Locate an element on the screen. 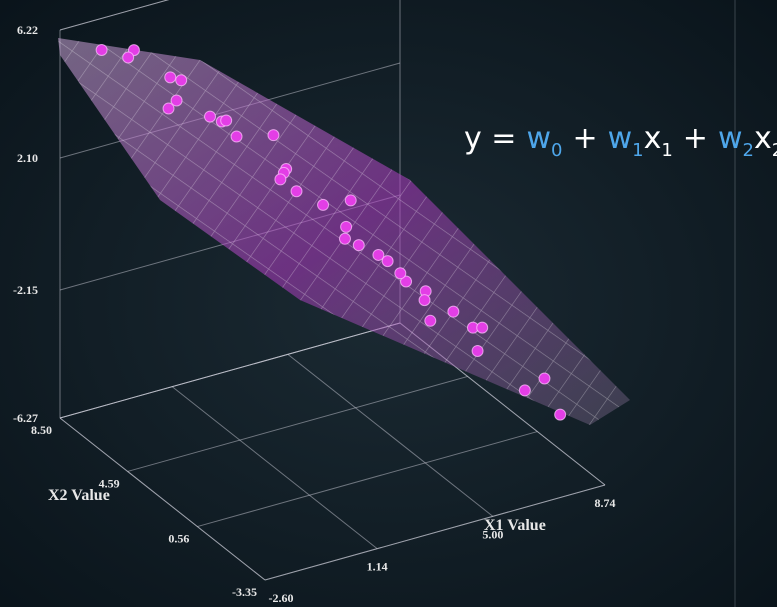  x1-tick-label: 1.14 is located at coordinates (377, 567).